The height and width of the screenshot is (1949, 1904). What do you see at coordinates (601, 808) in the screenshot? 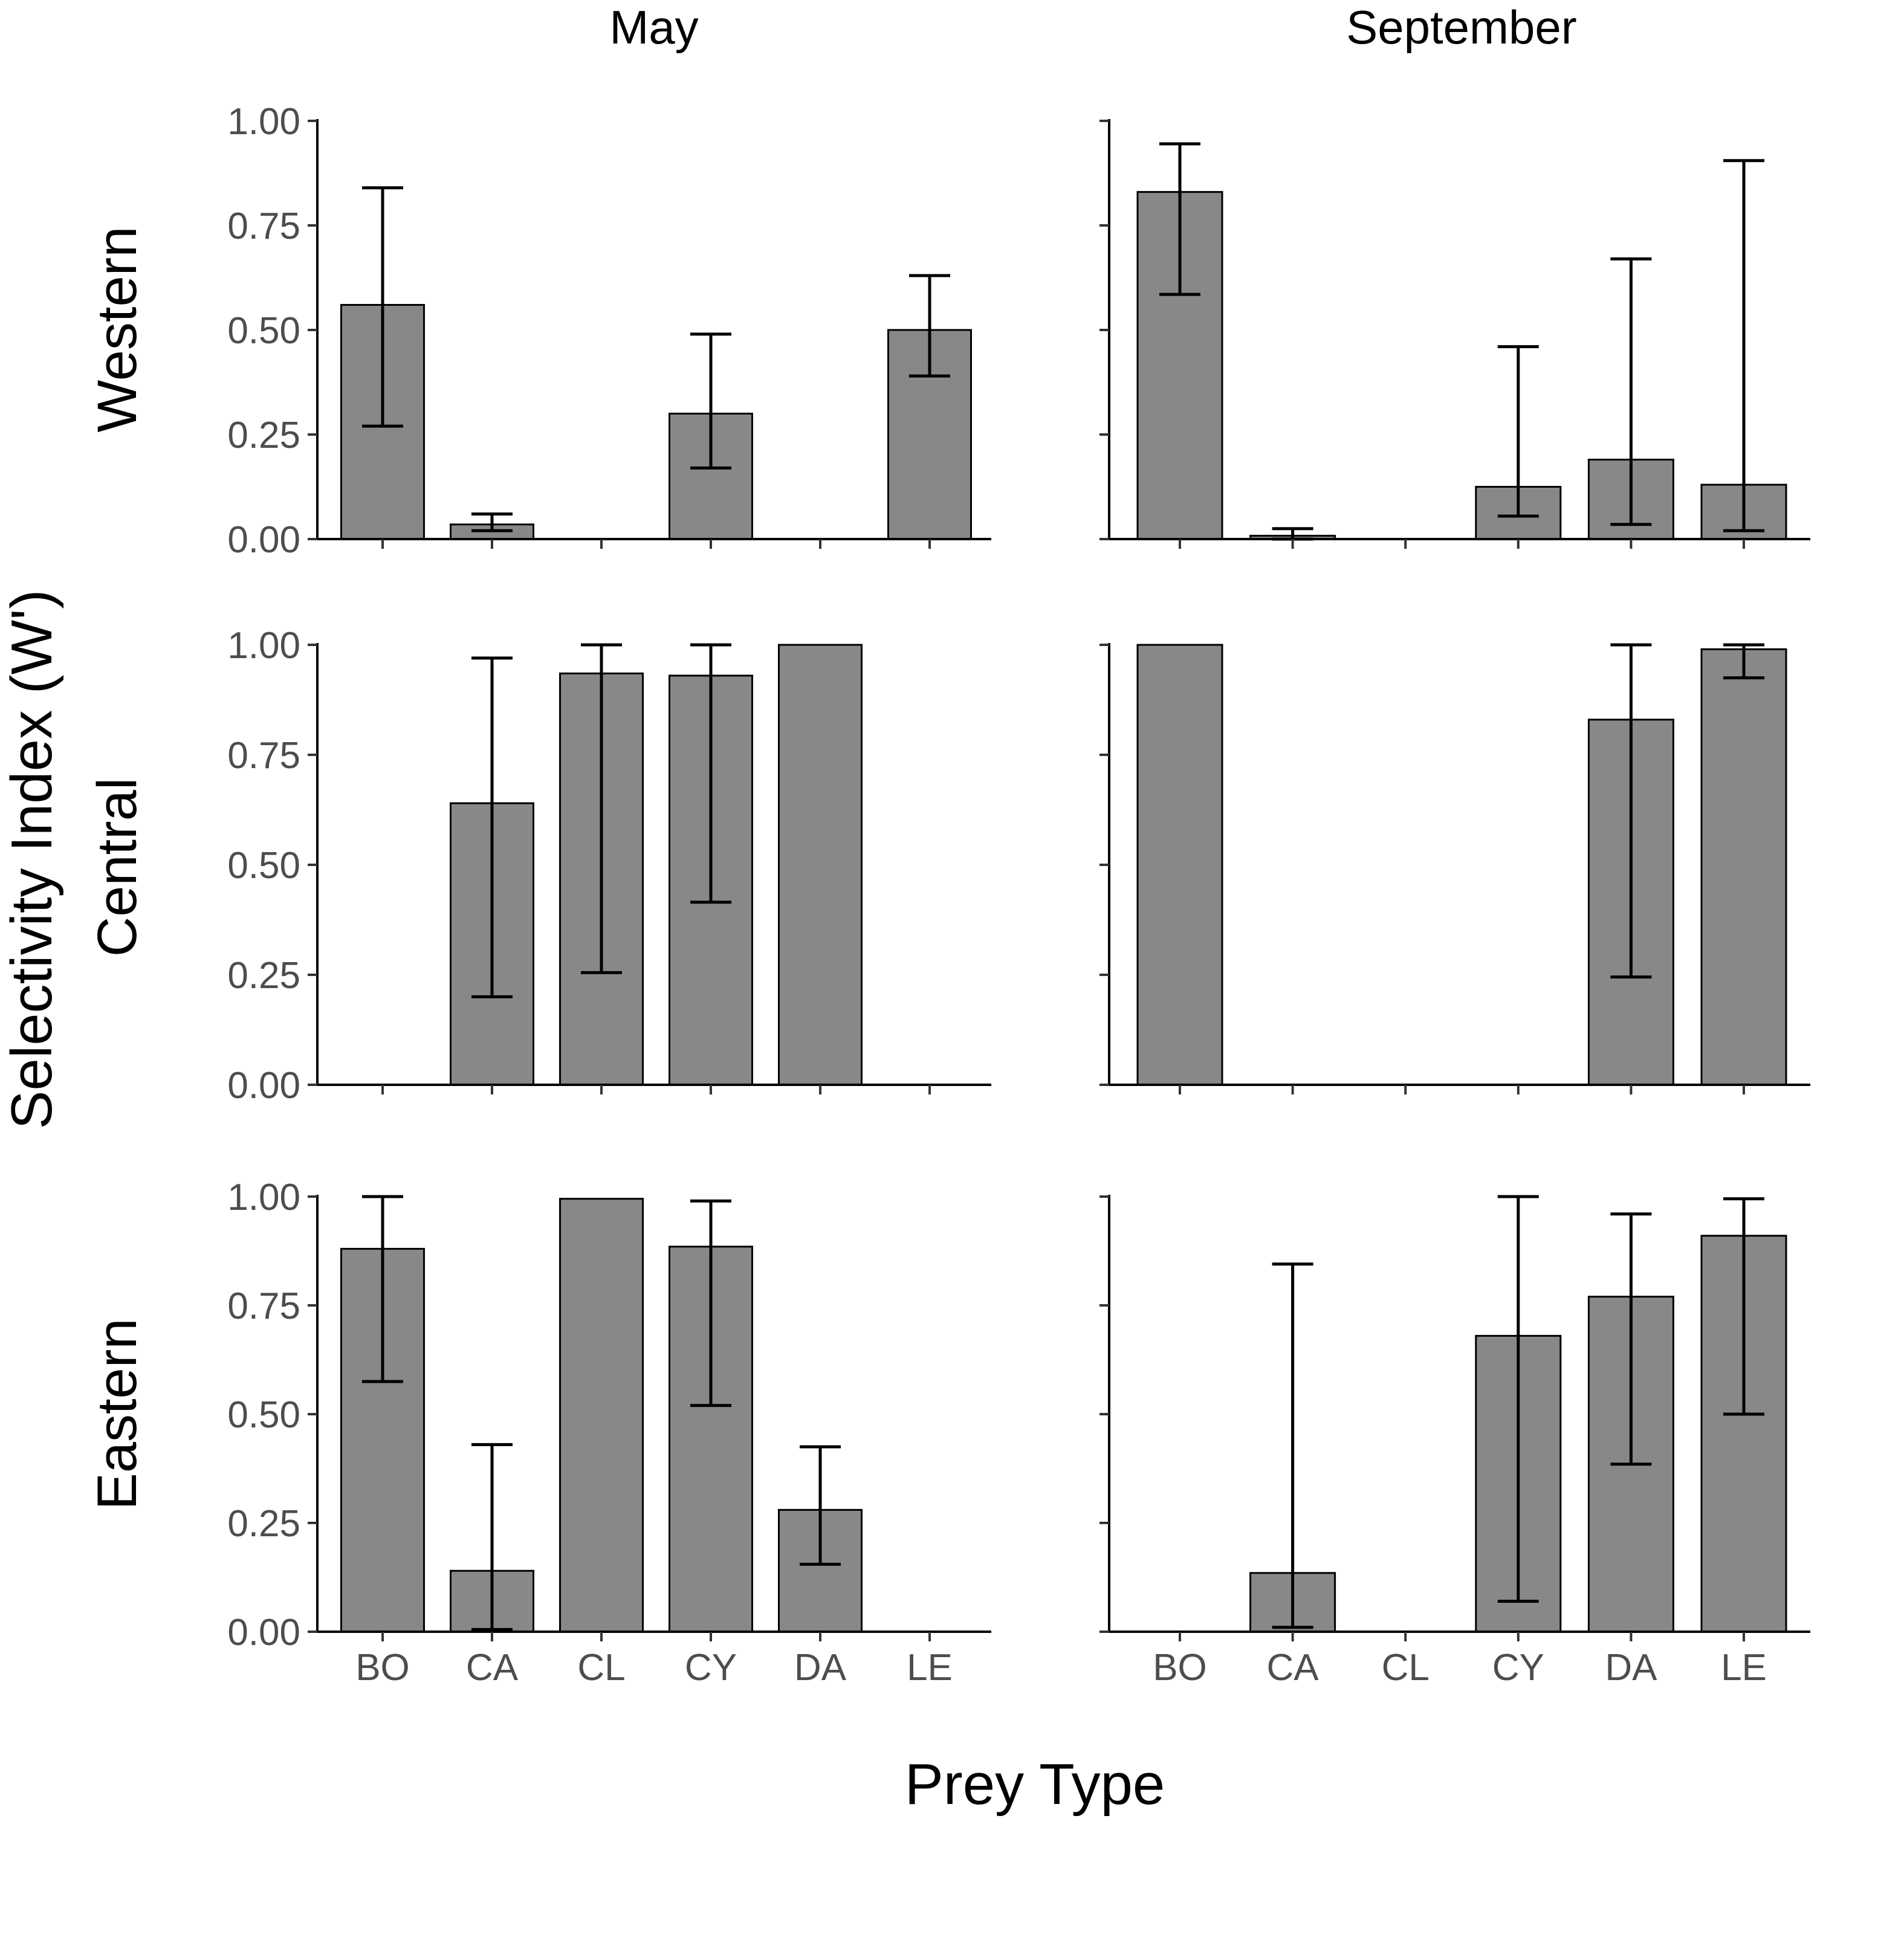
I see `error-bar-cl` at bounding box center [601, 808].